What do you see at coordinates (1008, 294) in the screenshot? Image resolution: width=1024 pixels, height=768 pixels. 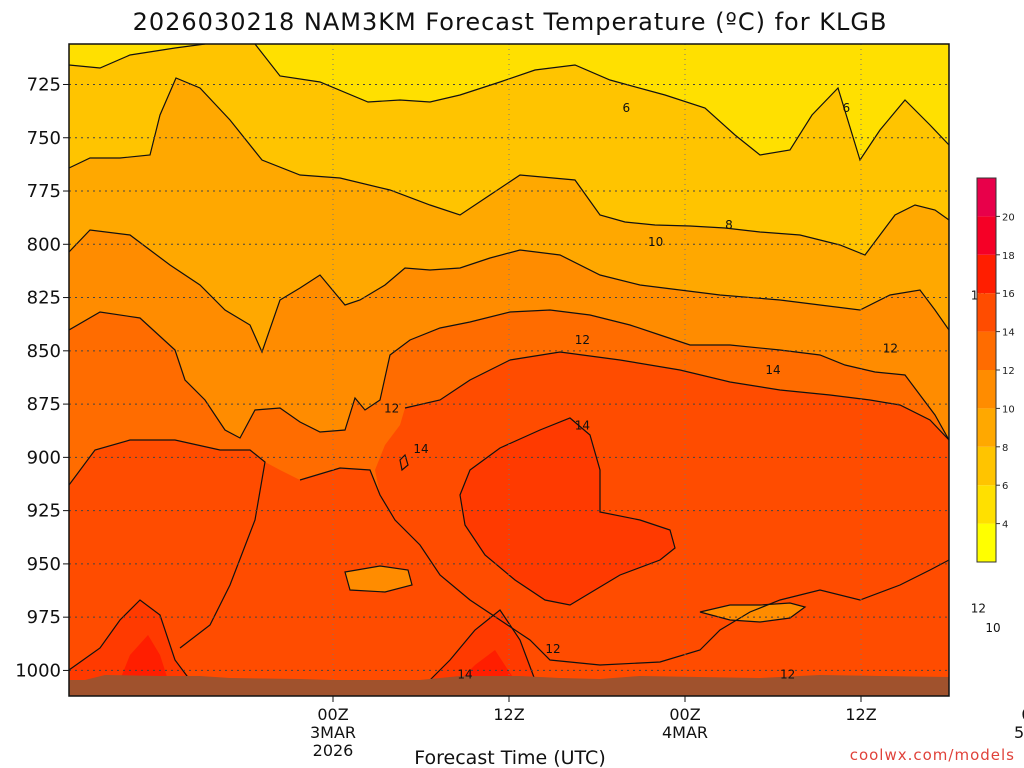 I see `colorbar-tick-label: 16` at bounding box center [1008, 294].